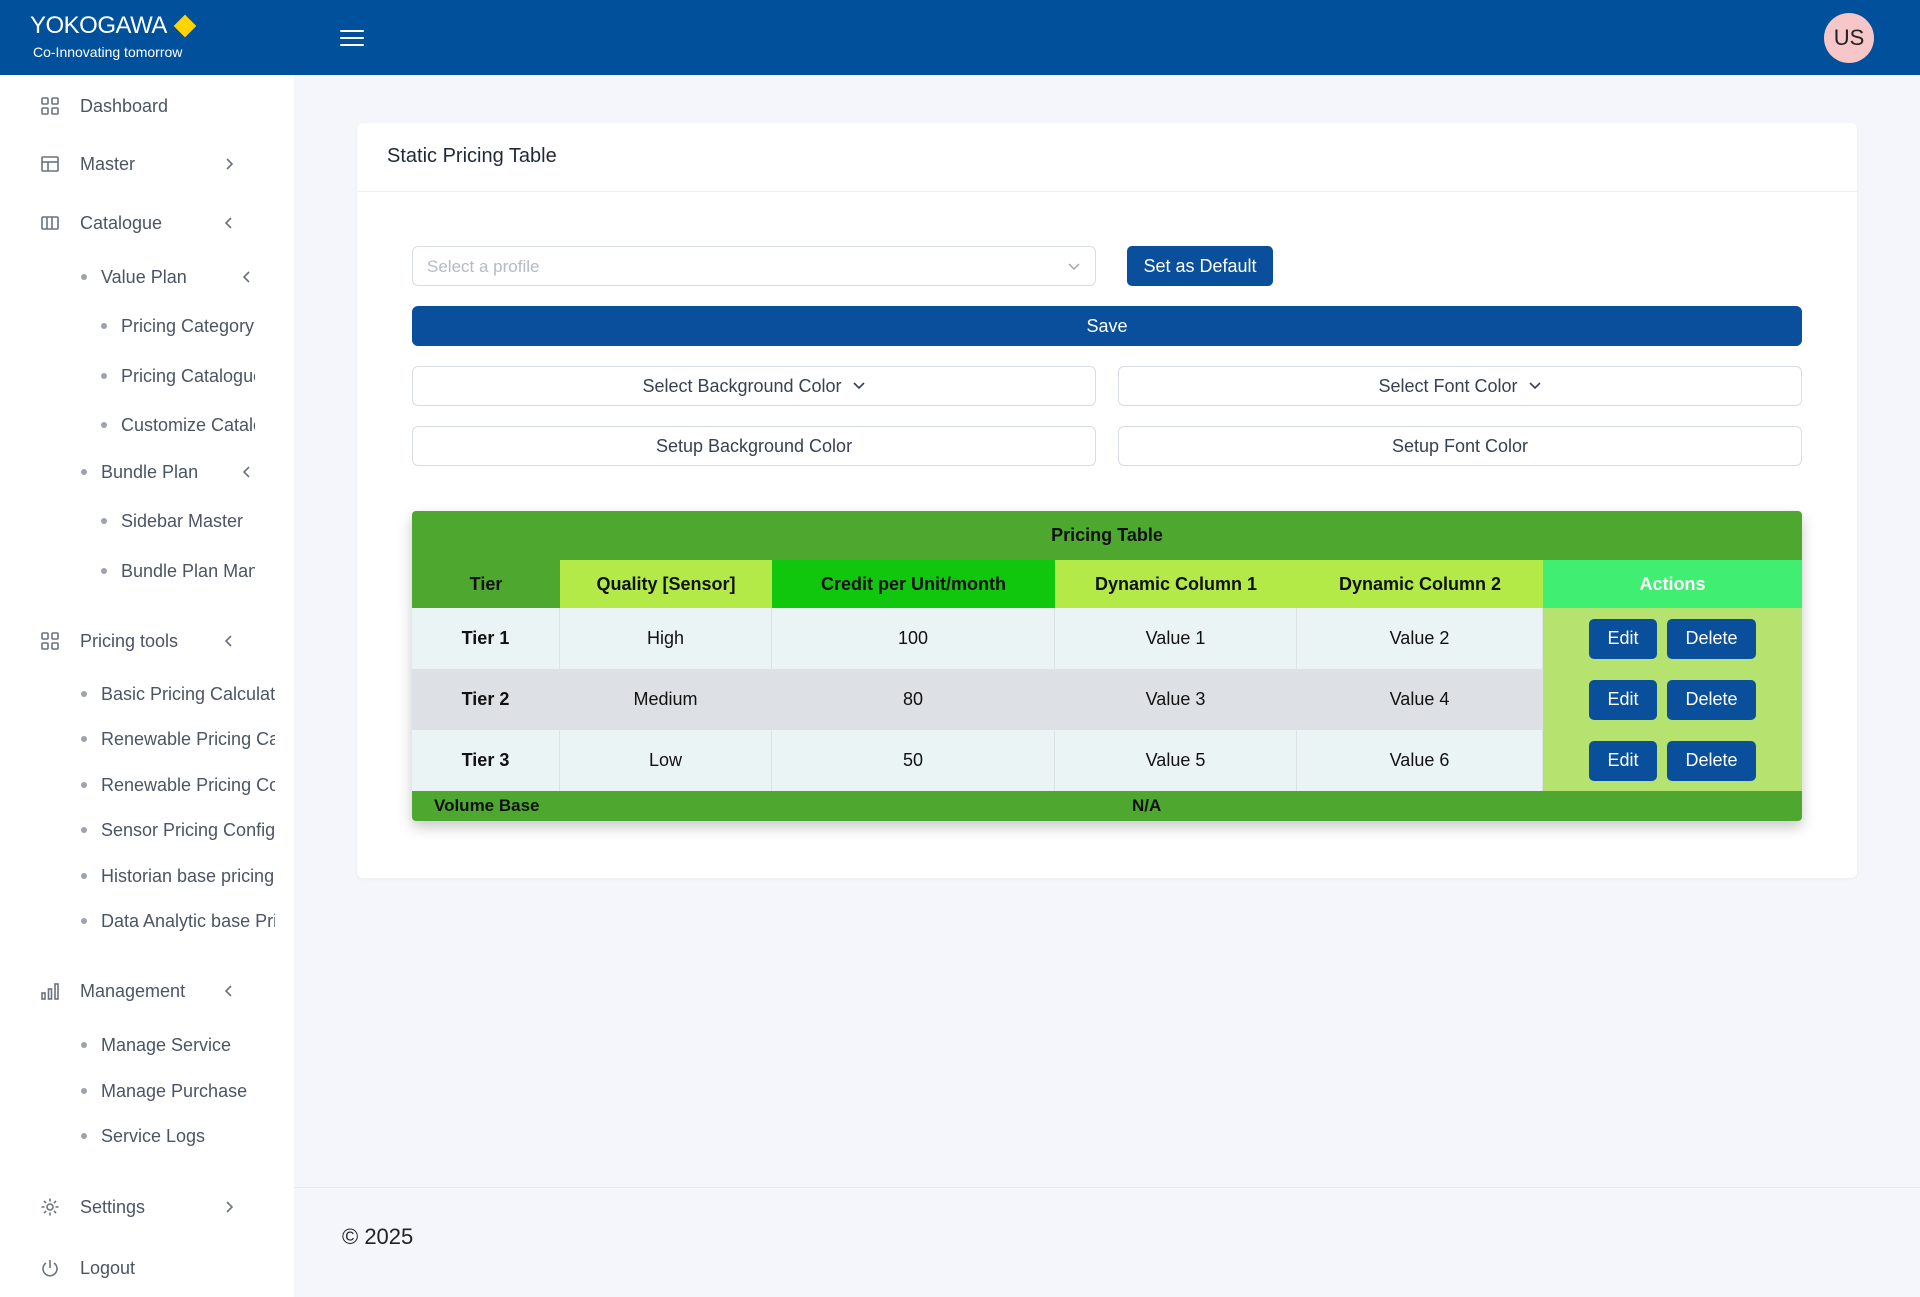 The width and height of the screenshot is (1920, 1297). I want to click on bar-chart-icon, so click(50, 991).